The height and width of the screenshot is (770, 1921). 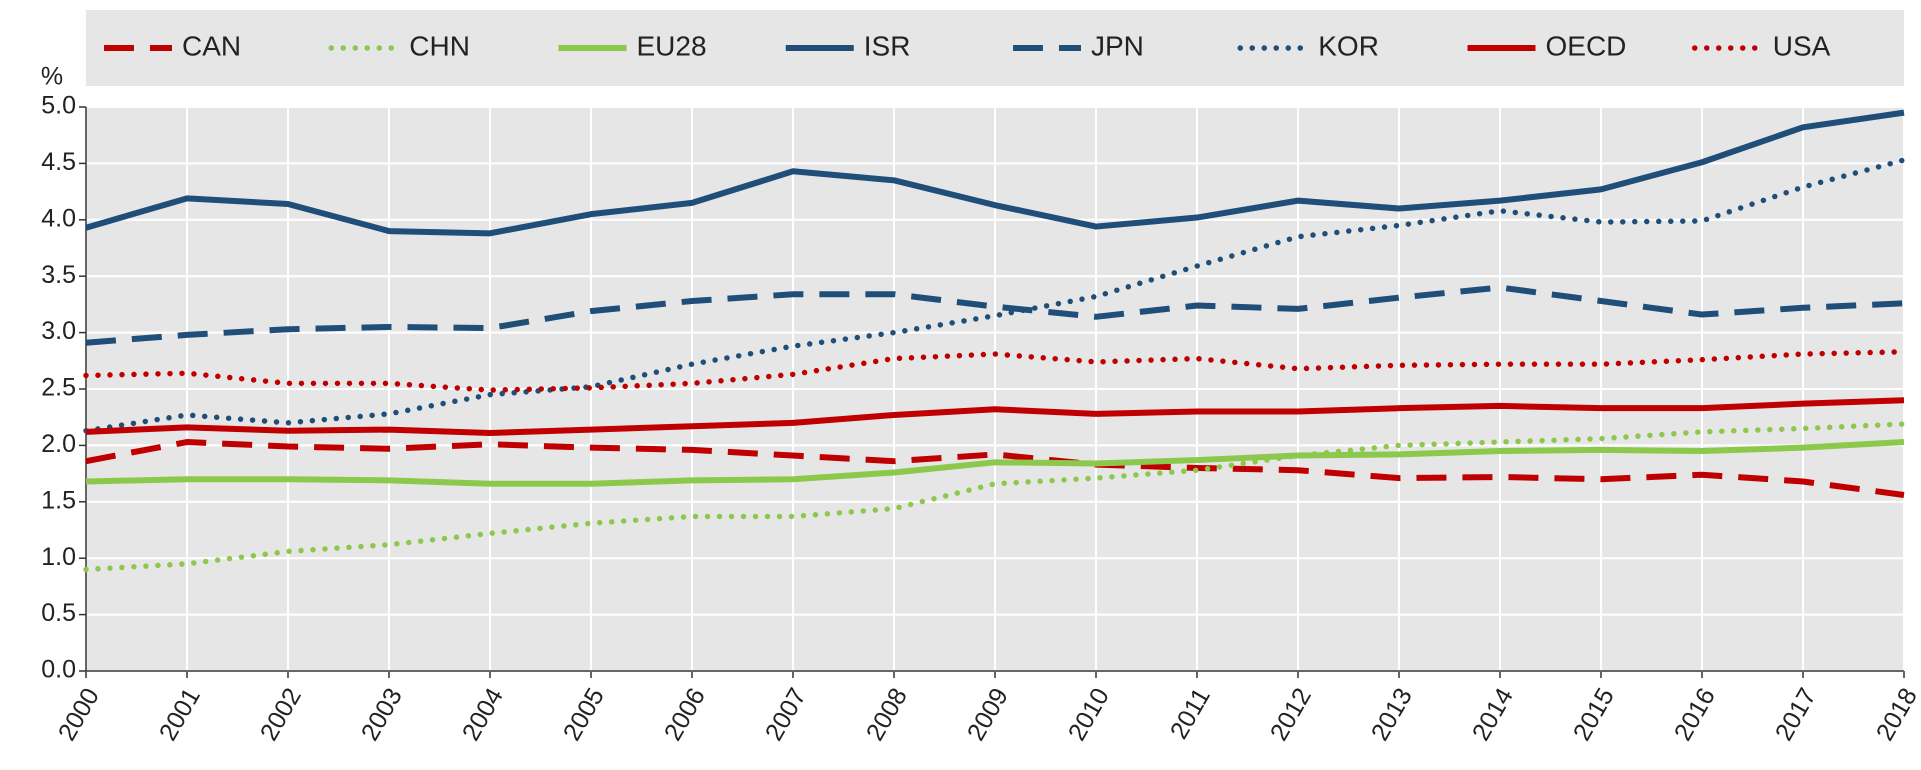 What do you see at coordinates (1117, 45) in the screenshot?
I see `legend-label: JPN` at bounding box center [1117, 45].